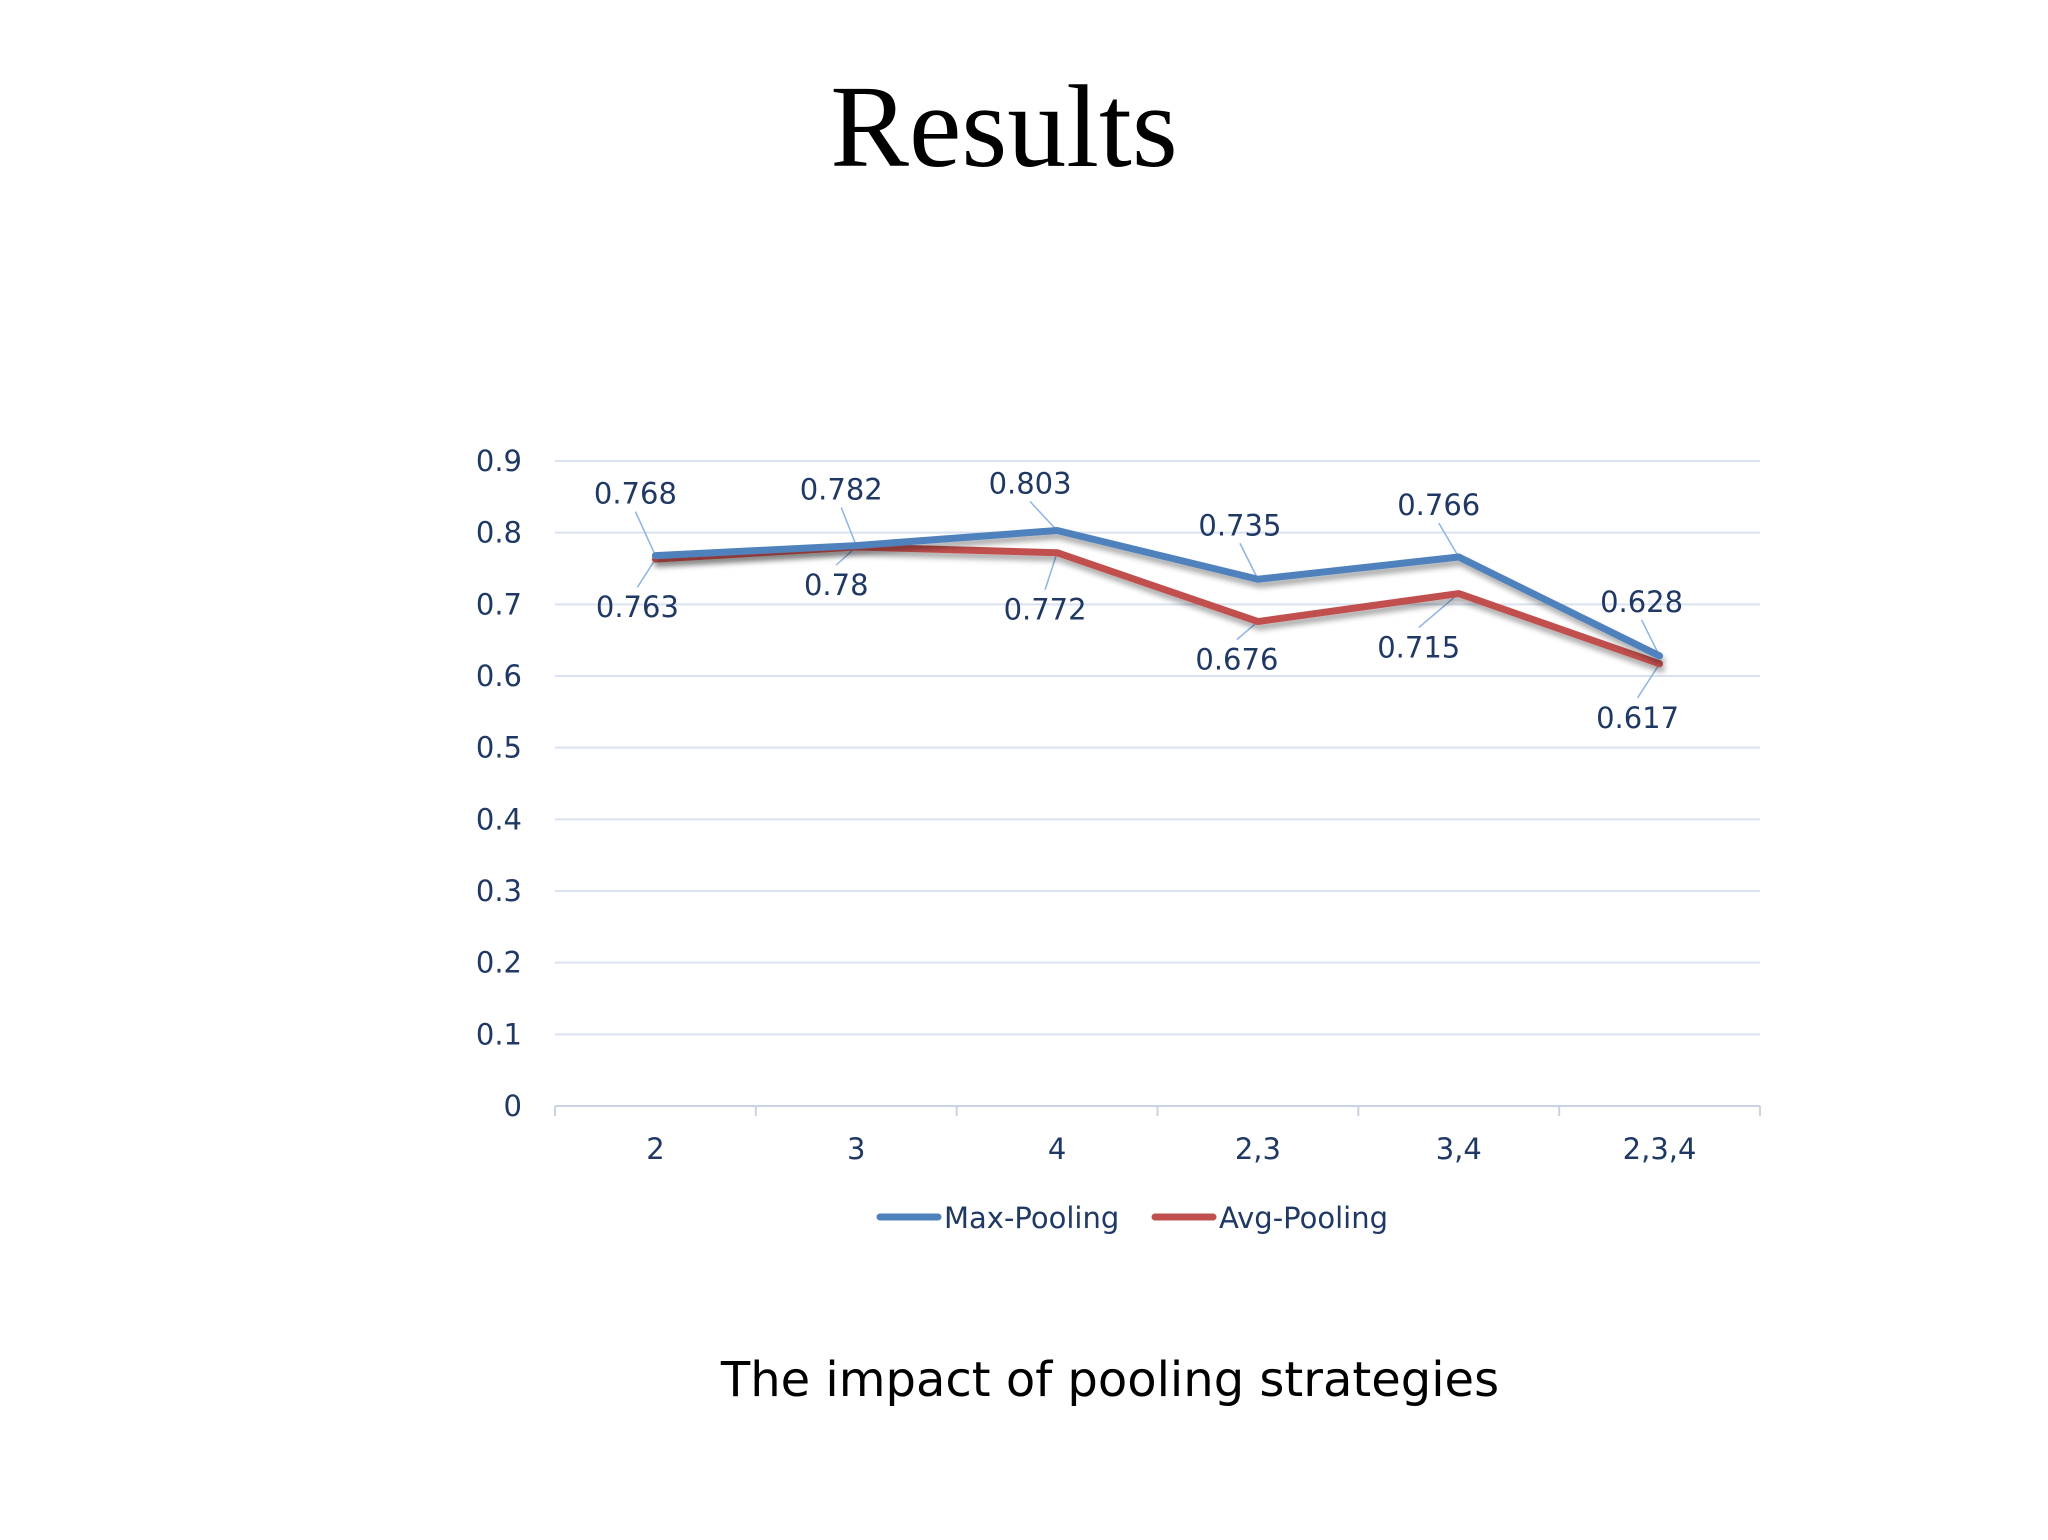 This screenshot has height=1540, width=2048. Describe the element at coordinates (1031, 1218) in the screenshot. I see `legend-label: Max-Pooling` at that location.